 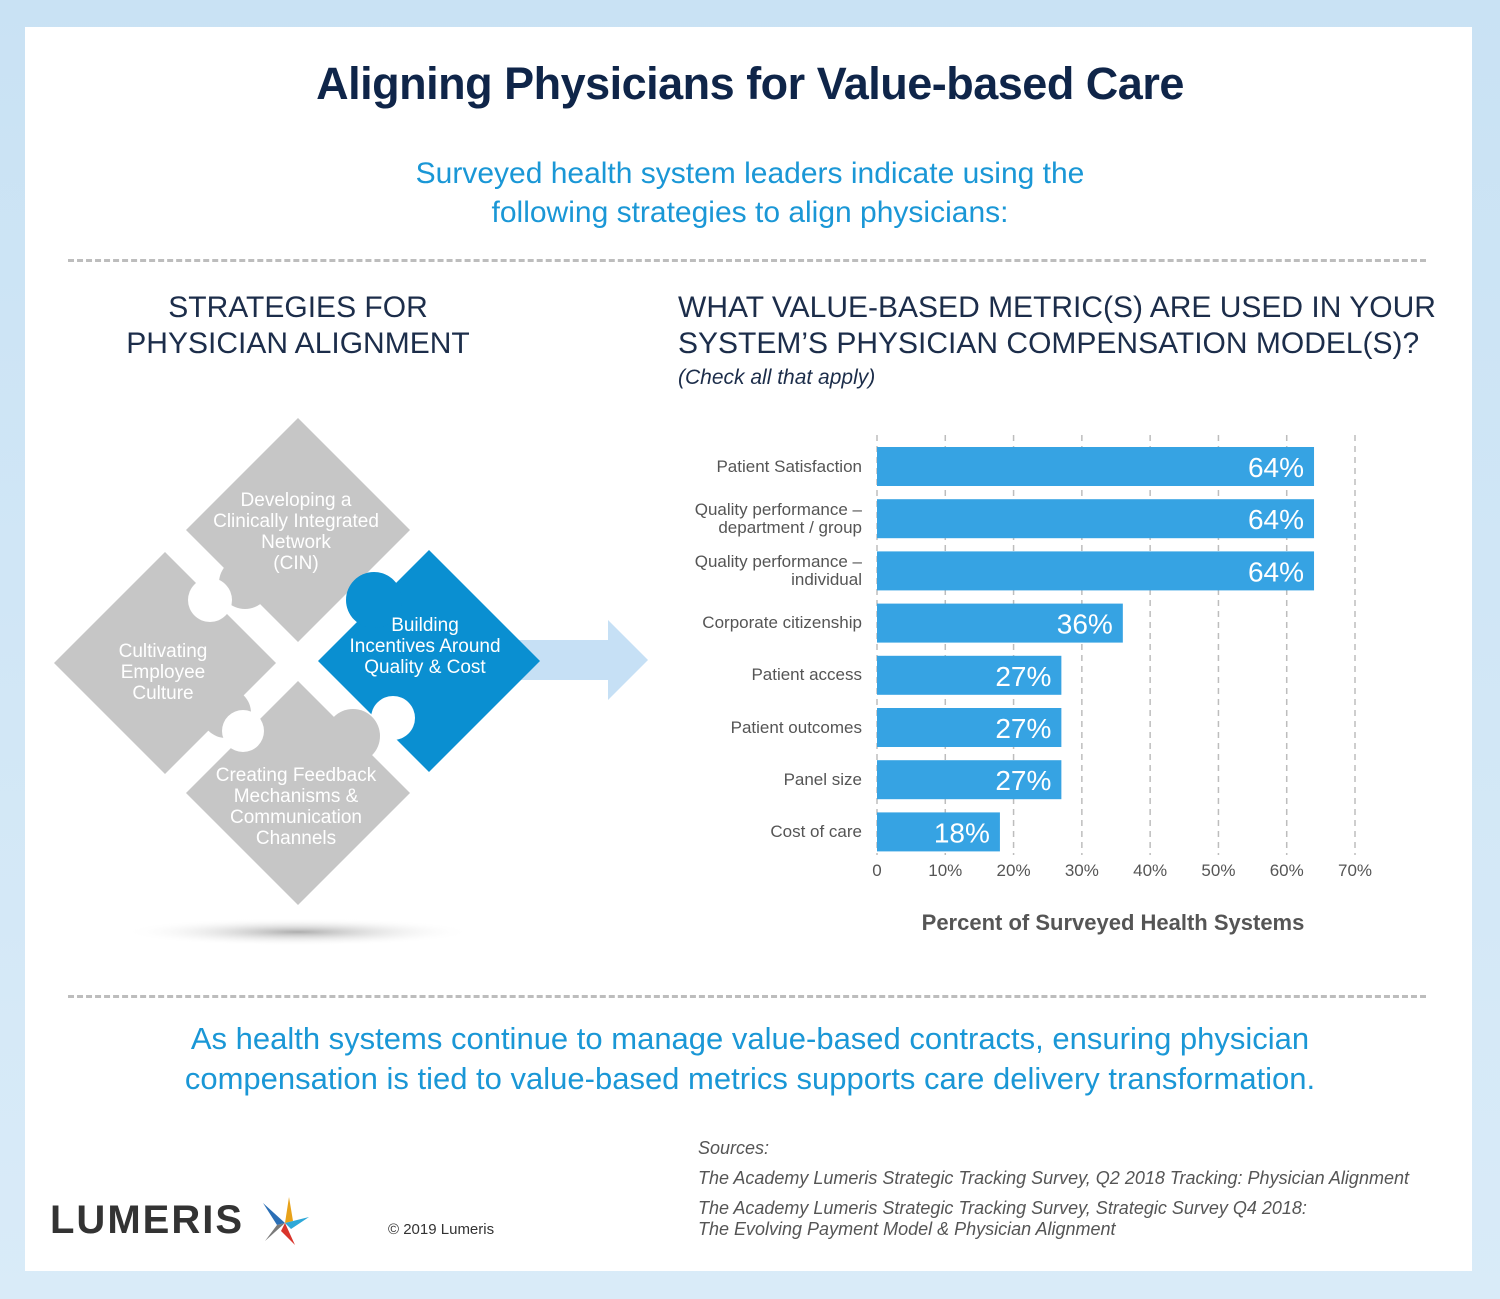 I want to click on category-label-line: Patient access, so click(x=806, y=675).